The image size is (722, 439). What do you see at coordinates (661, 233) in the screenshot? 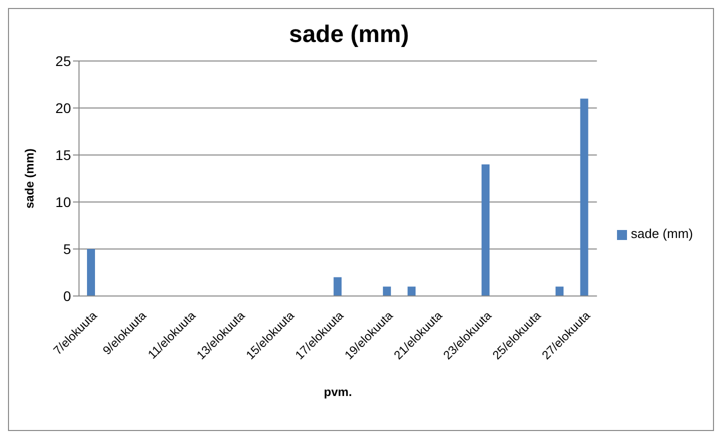
I see `legend-label: sade (mm)` at bounding box center [661, 233].